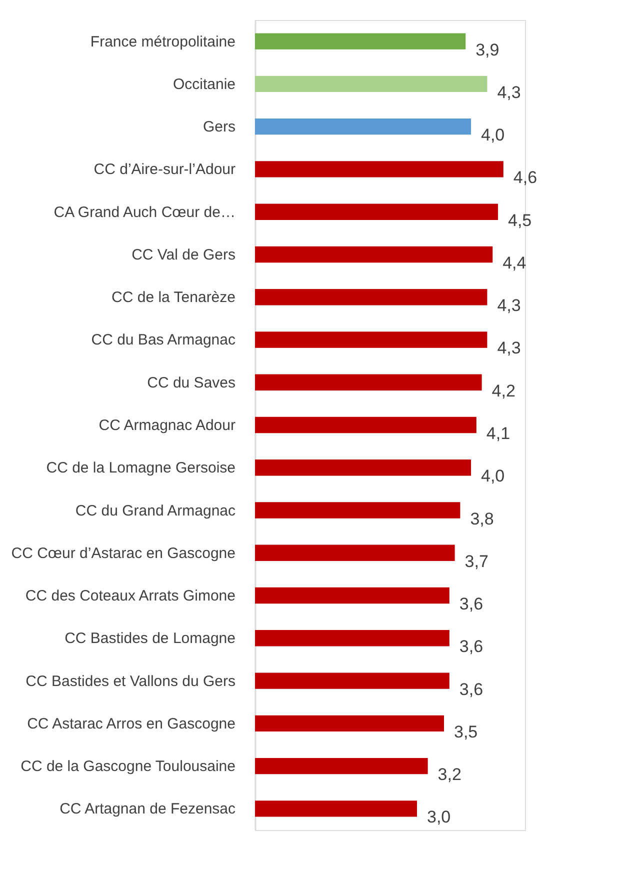 The height and width of the screenshot is (872, 633). What do you see at coordinates (128, 767) in the screenshot?
I see `y-tick-label: CC de la Gascogne Toulousaine` at bounding box center [128, 767].